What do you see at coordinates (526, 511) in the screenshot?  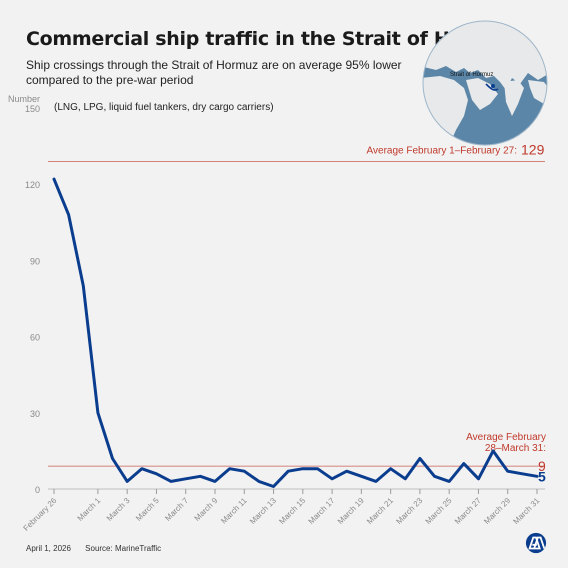 I see `x-tick-label: March 31` at bounding box center [526, 511].